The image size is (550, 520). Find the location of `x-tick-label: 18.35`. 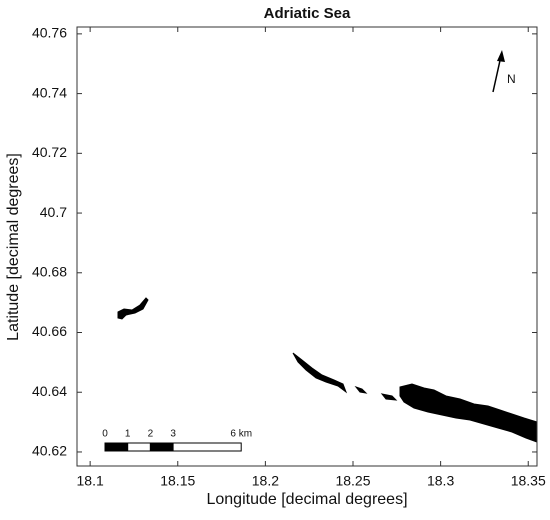

x-tick-label: 18.35 is located at coordinates (528, 481).